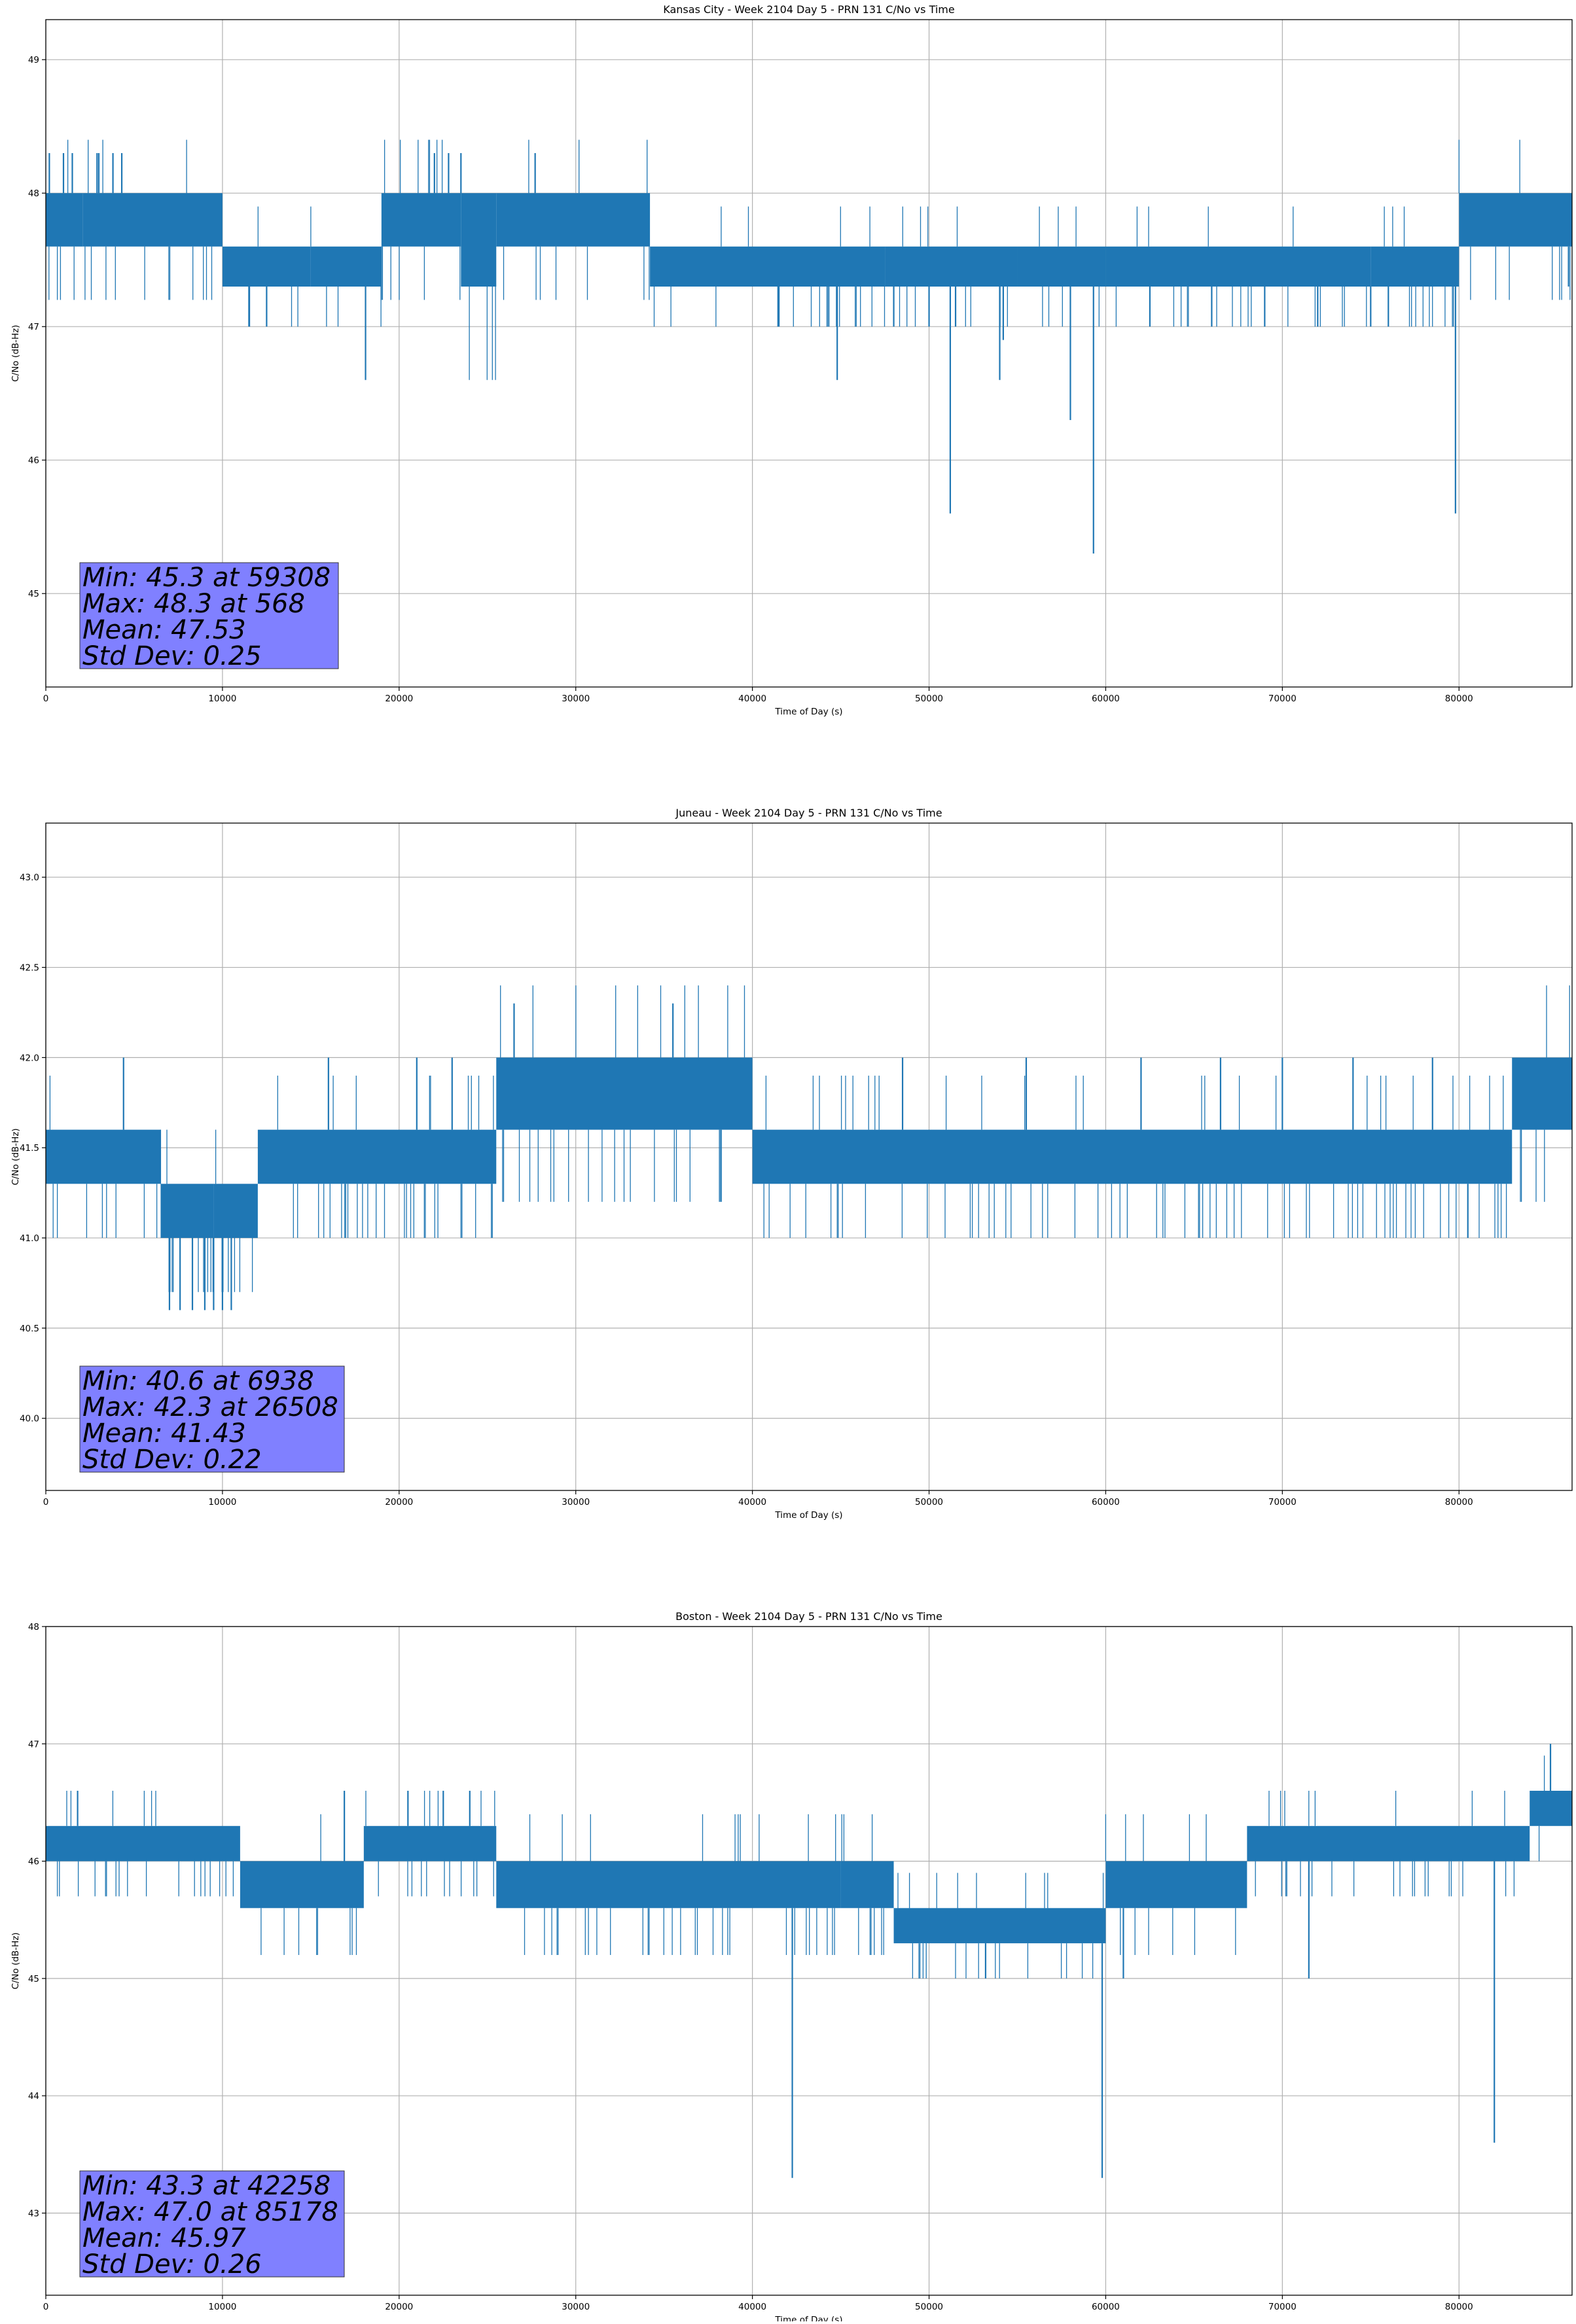  Describe the element at coordinates (33, 2096) in the screenshot. I see `y-tick-label: 44` at that location.